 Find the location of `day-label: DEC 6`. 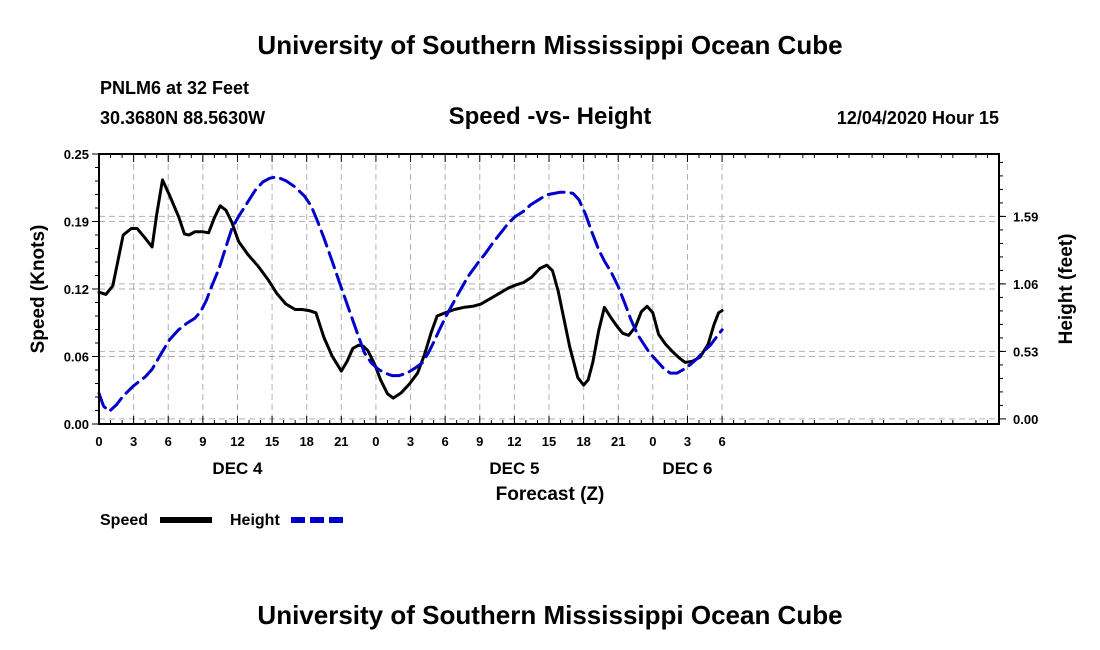

day-label: DEC 6 is located at coordinates (687, 468).